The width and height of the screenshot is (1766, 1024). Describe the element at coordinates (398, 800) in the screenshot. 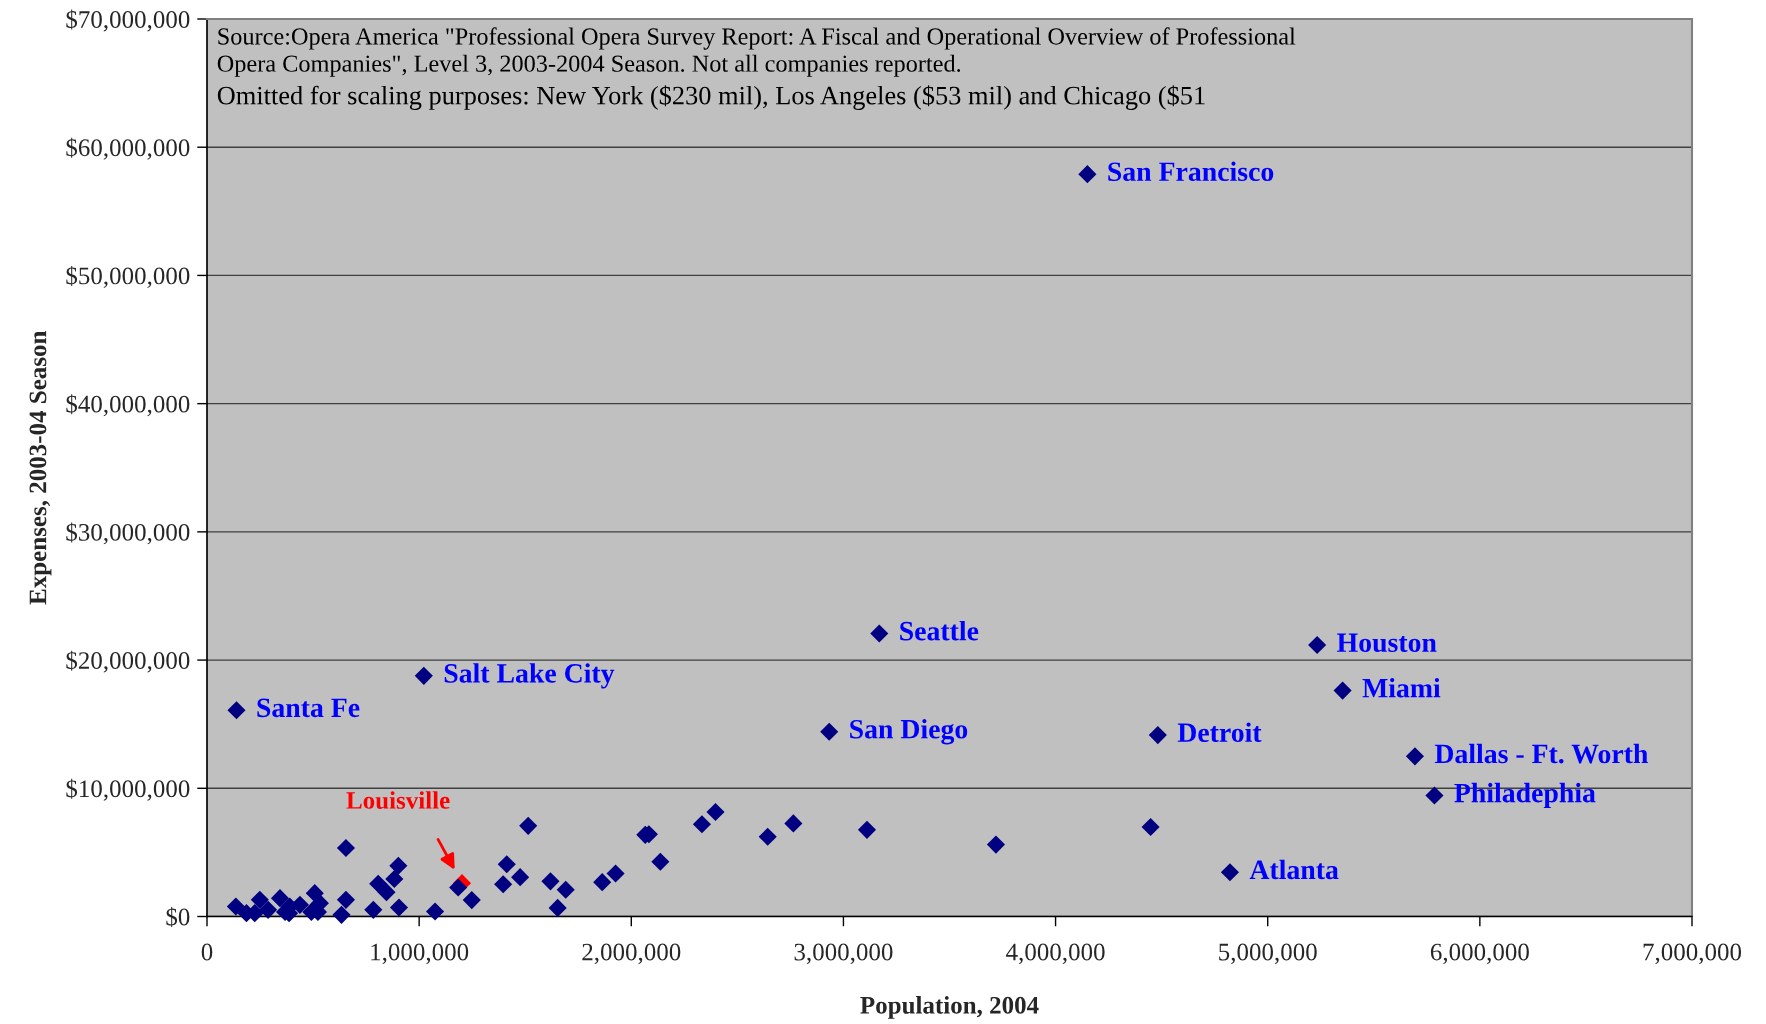

I see `text: Louisville` at that location.